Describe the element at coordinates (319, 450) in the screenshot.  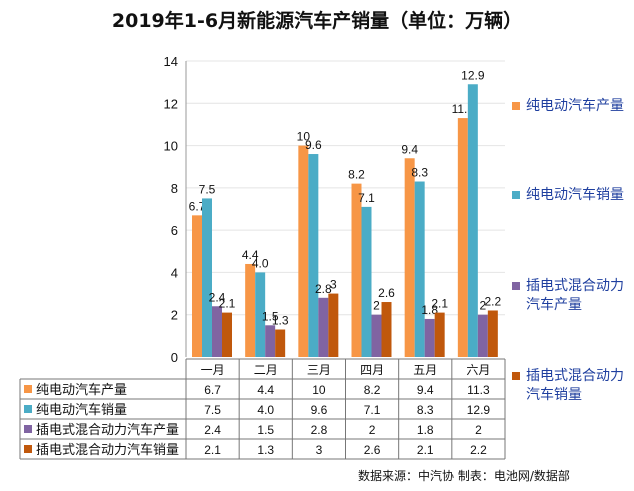
I see `table-cell: 3` at that location.